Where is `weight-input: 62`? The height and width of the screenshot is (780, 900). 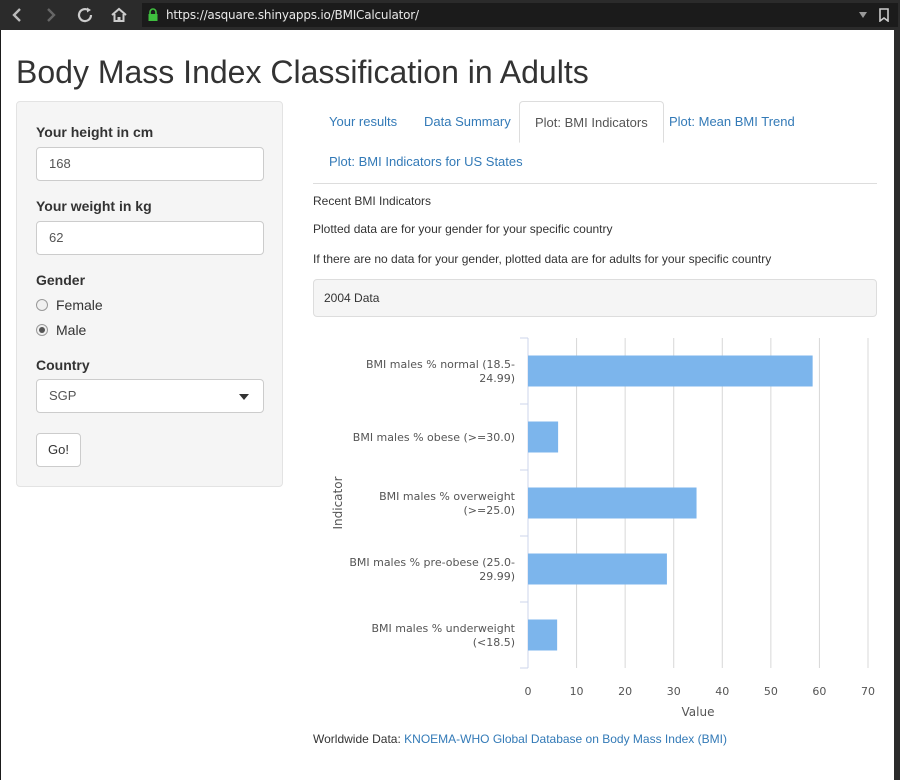 weight-input: 62 is located at coordinates (150, 238).